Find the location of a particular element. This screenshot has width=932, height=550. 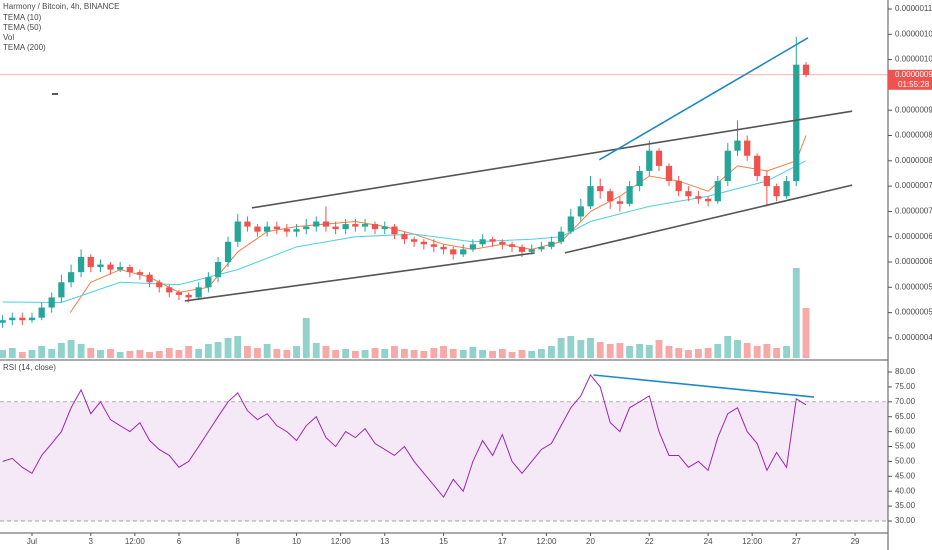

last-price-box is located at coordinates (910, 79).